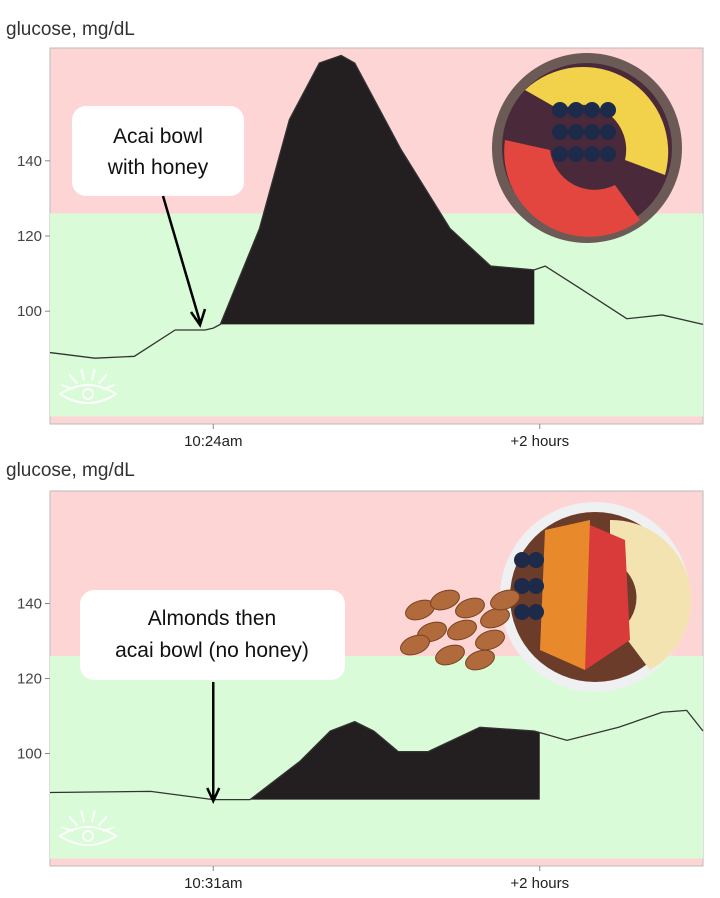  Describe the element at coordinates (572, 188) in the screenshot. I see `strawberry-slices` at that location.